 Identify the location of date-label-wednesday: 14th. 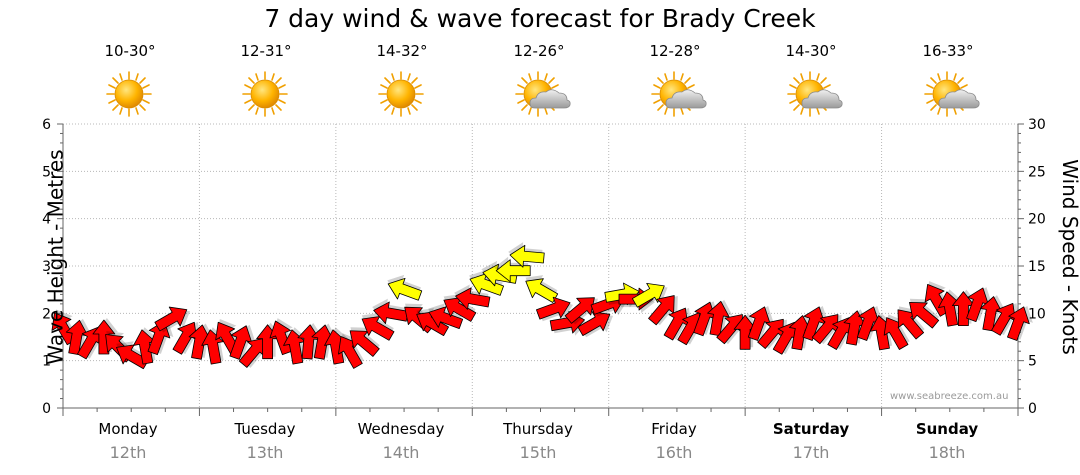
(401, 452).